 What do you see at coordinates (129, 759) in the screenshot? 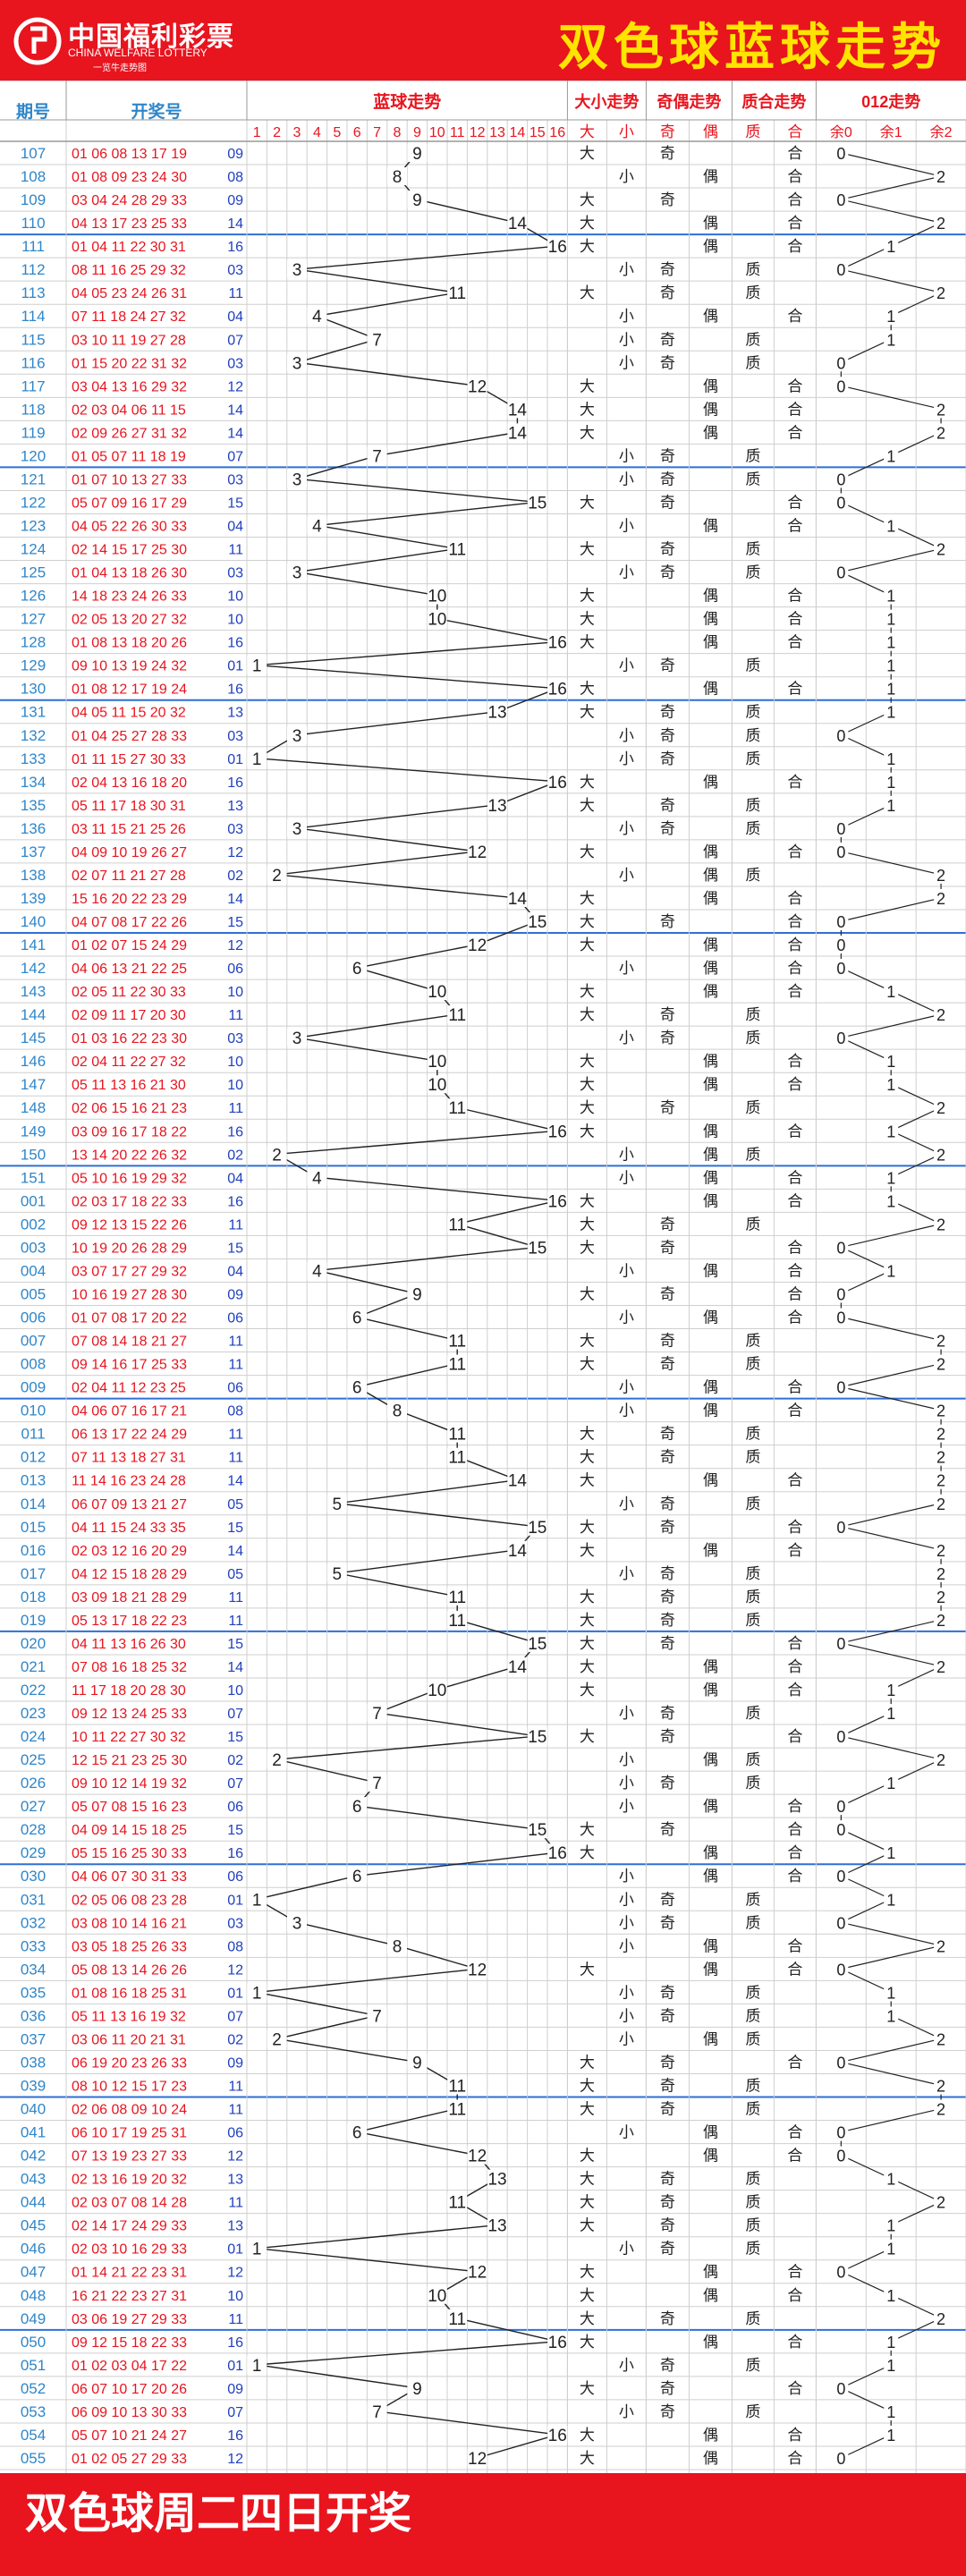
I see `red-balls: 01 11 15 27 30 33` at bounding box center [129, 759].